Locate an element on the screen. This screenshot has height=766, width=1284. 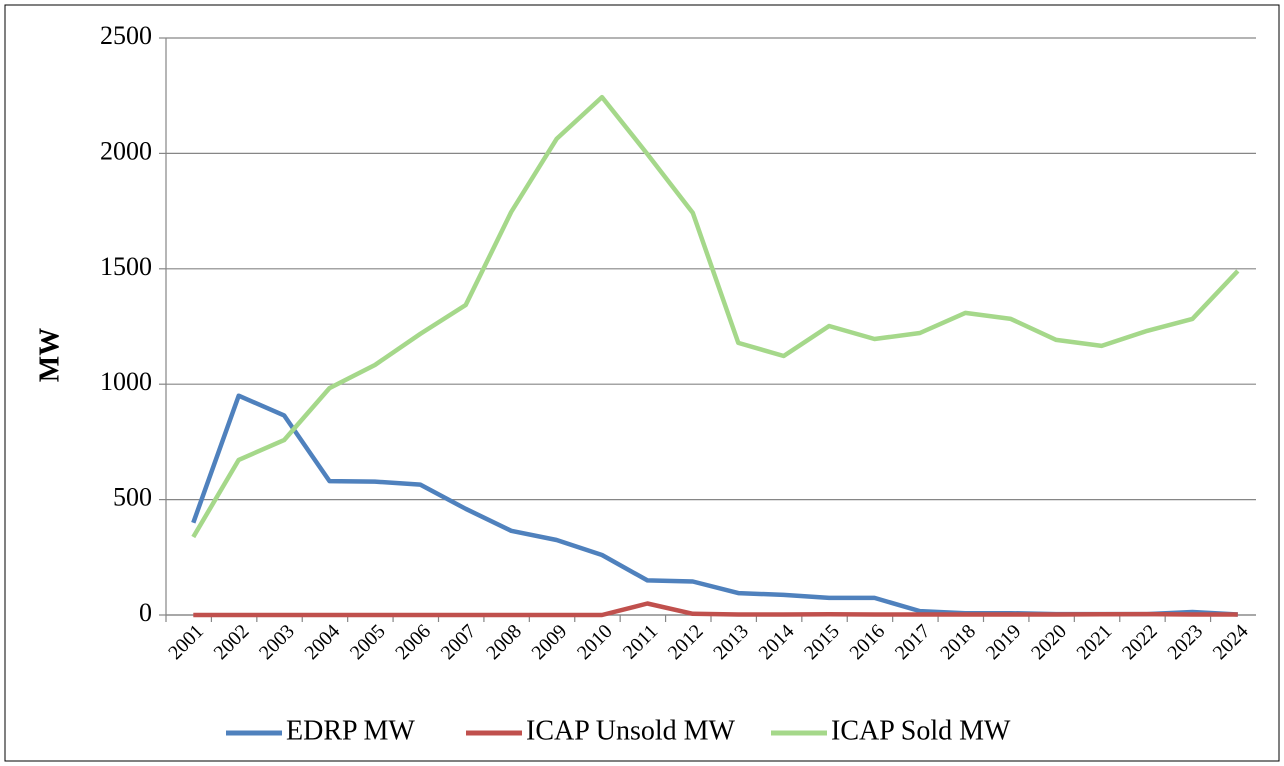
x-tick-label: 2009 is located at coordinates (550, 642).